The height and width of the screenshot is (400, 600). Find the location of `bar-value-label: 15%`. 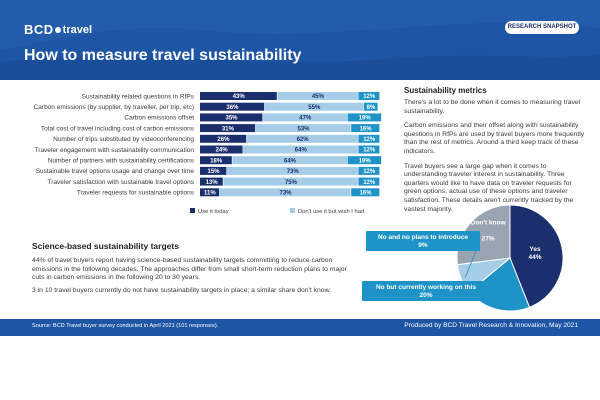

bar-value-label: 15% is located at coordinates (213, 172).